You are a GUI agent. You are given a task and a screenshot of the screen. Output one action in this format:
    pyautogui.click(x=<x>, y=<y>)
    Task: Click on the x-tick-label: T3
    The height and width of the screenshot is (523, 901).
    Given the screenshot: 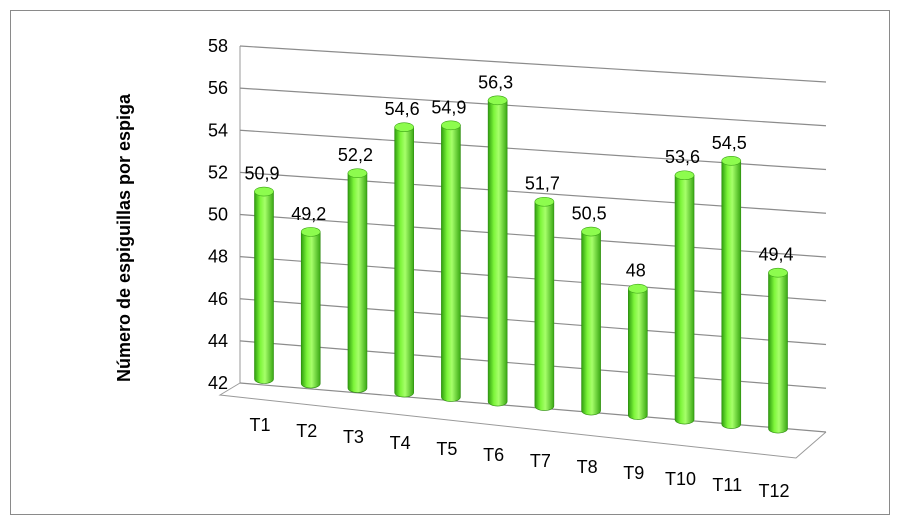 What is the action you would take?
    pyautogui.click(x=353, y=437)
    